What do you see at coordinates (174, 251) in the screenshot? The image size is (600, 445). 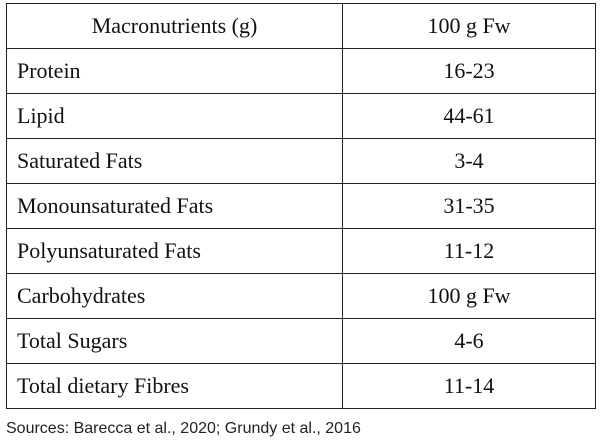 I see `row-label: Polyunsaturated Fats` at bounding box center [174, 251].